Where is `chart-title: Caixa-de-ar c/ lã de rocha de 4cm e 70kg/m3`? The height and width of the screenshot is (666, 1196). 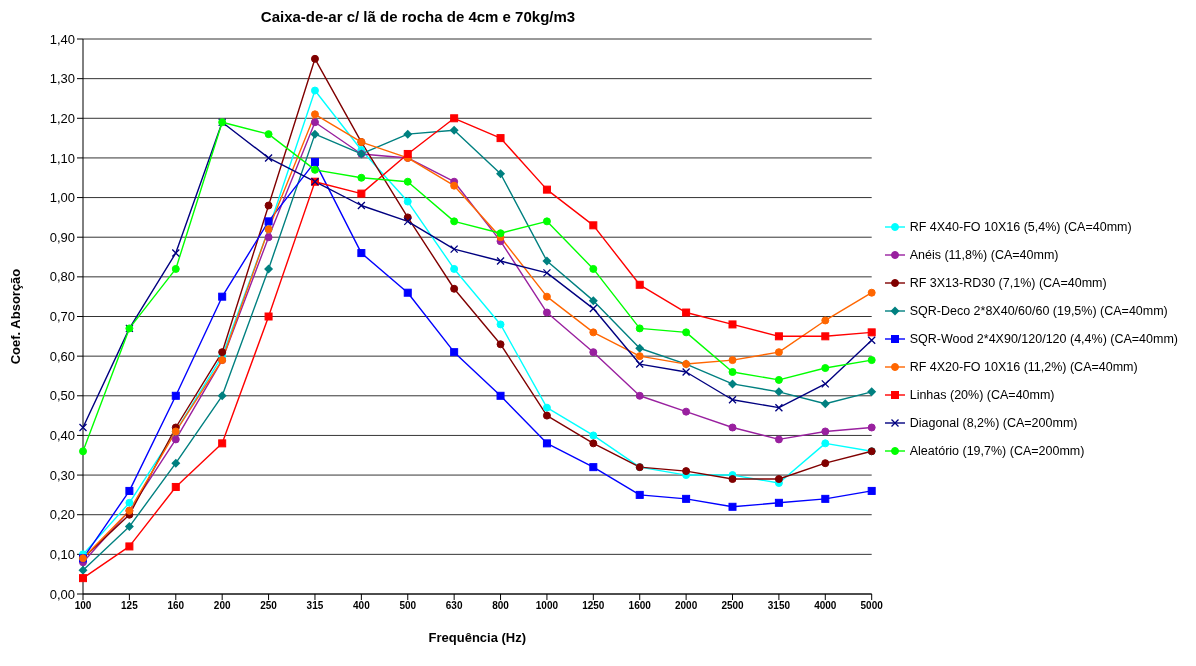
chart-title: Caixa-de-ar c/ lã de rocha de 4cm e 70kg/m3 is located at coordinates (418, 16).